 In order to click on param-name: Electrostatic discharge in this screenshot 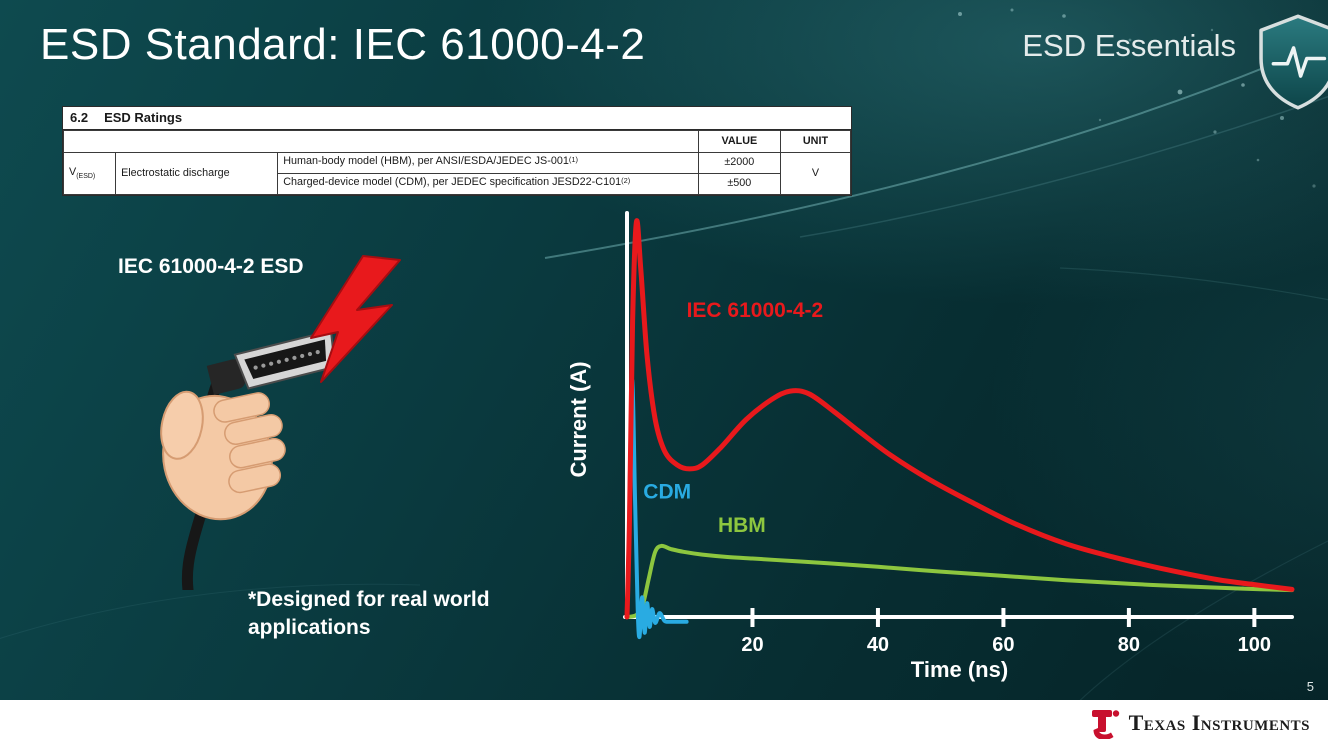, I will do `click(197, 173)`.